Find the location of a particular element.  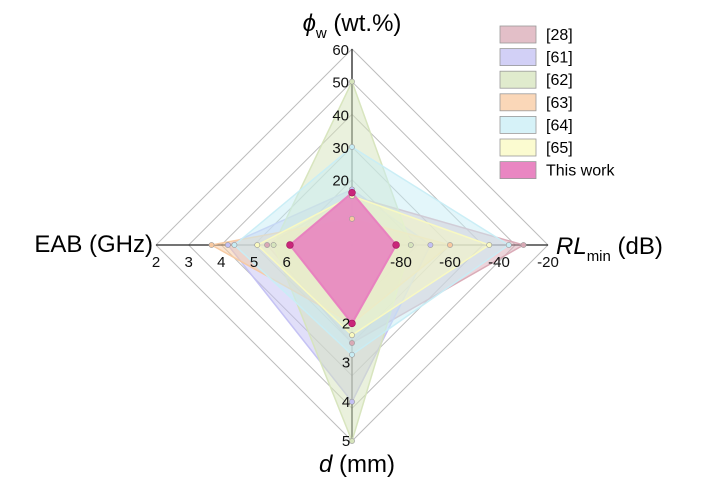

data-point-4-d is located at coordinates (352, 354).